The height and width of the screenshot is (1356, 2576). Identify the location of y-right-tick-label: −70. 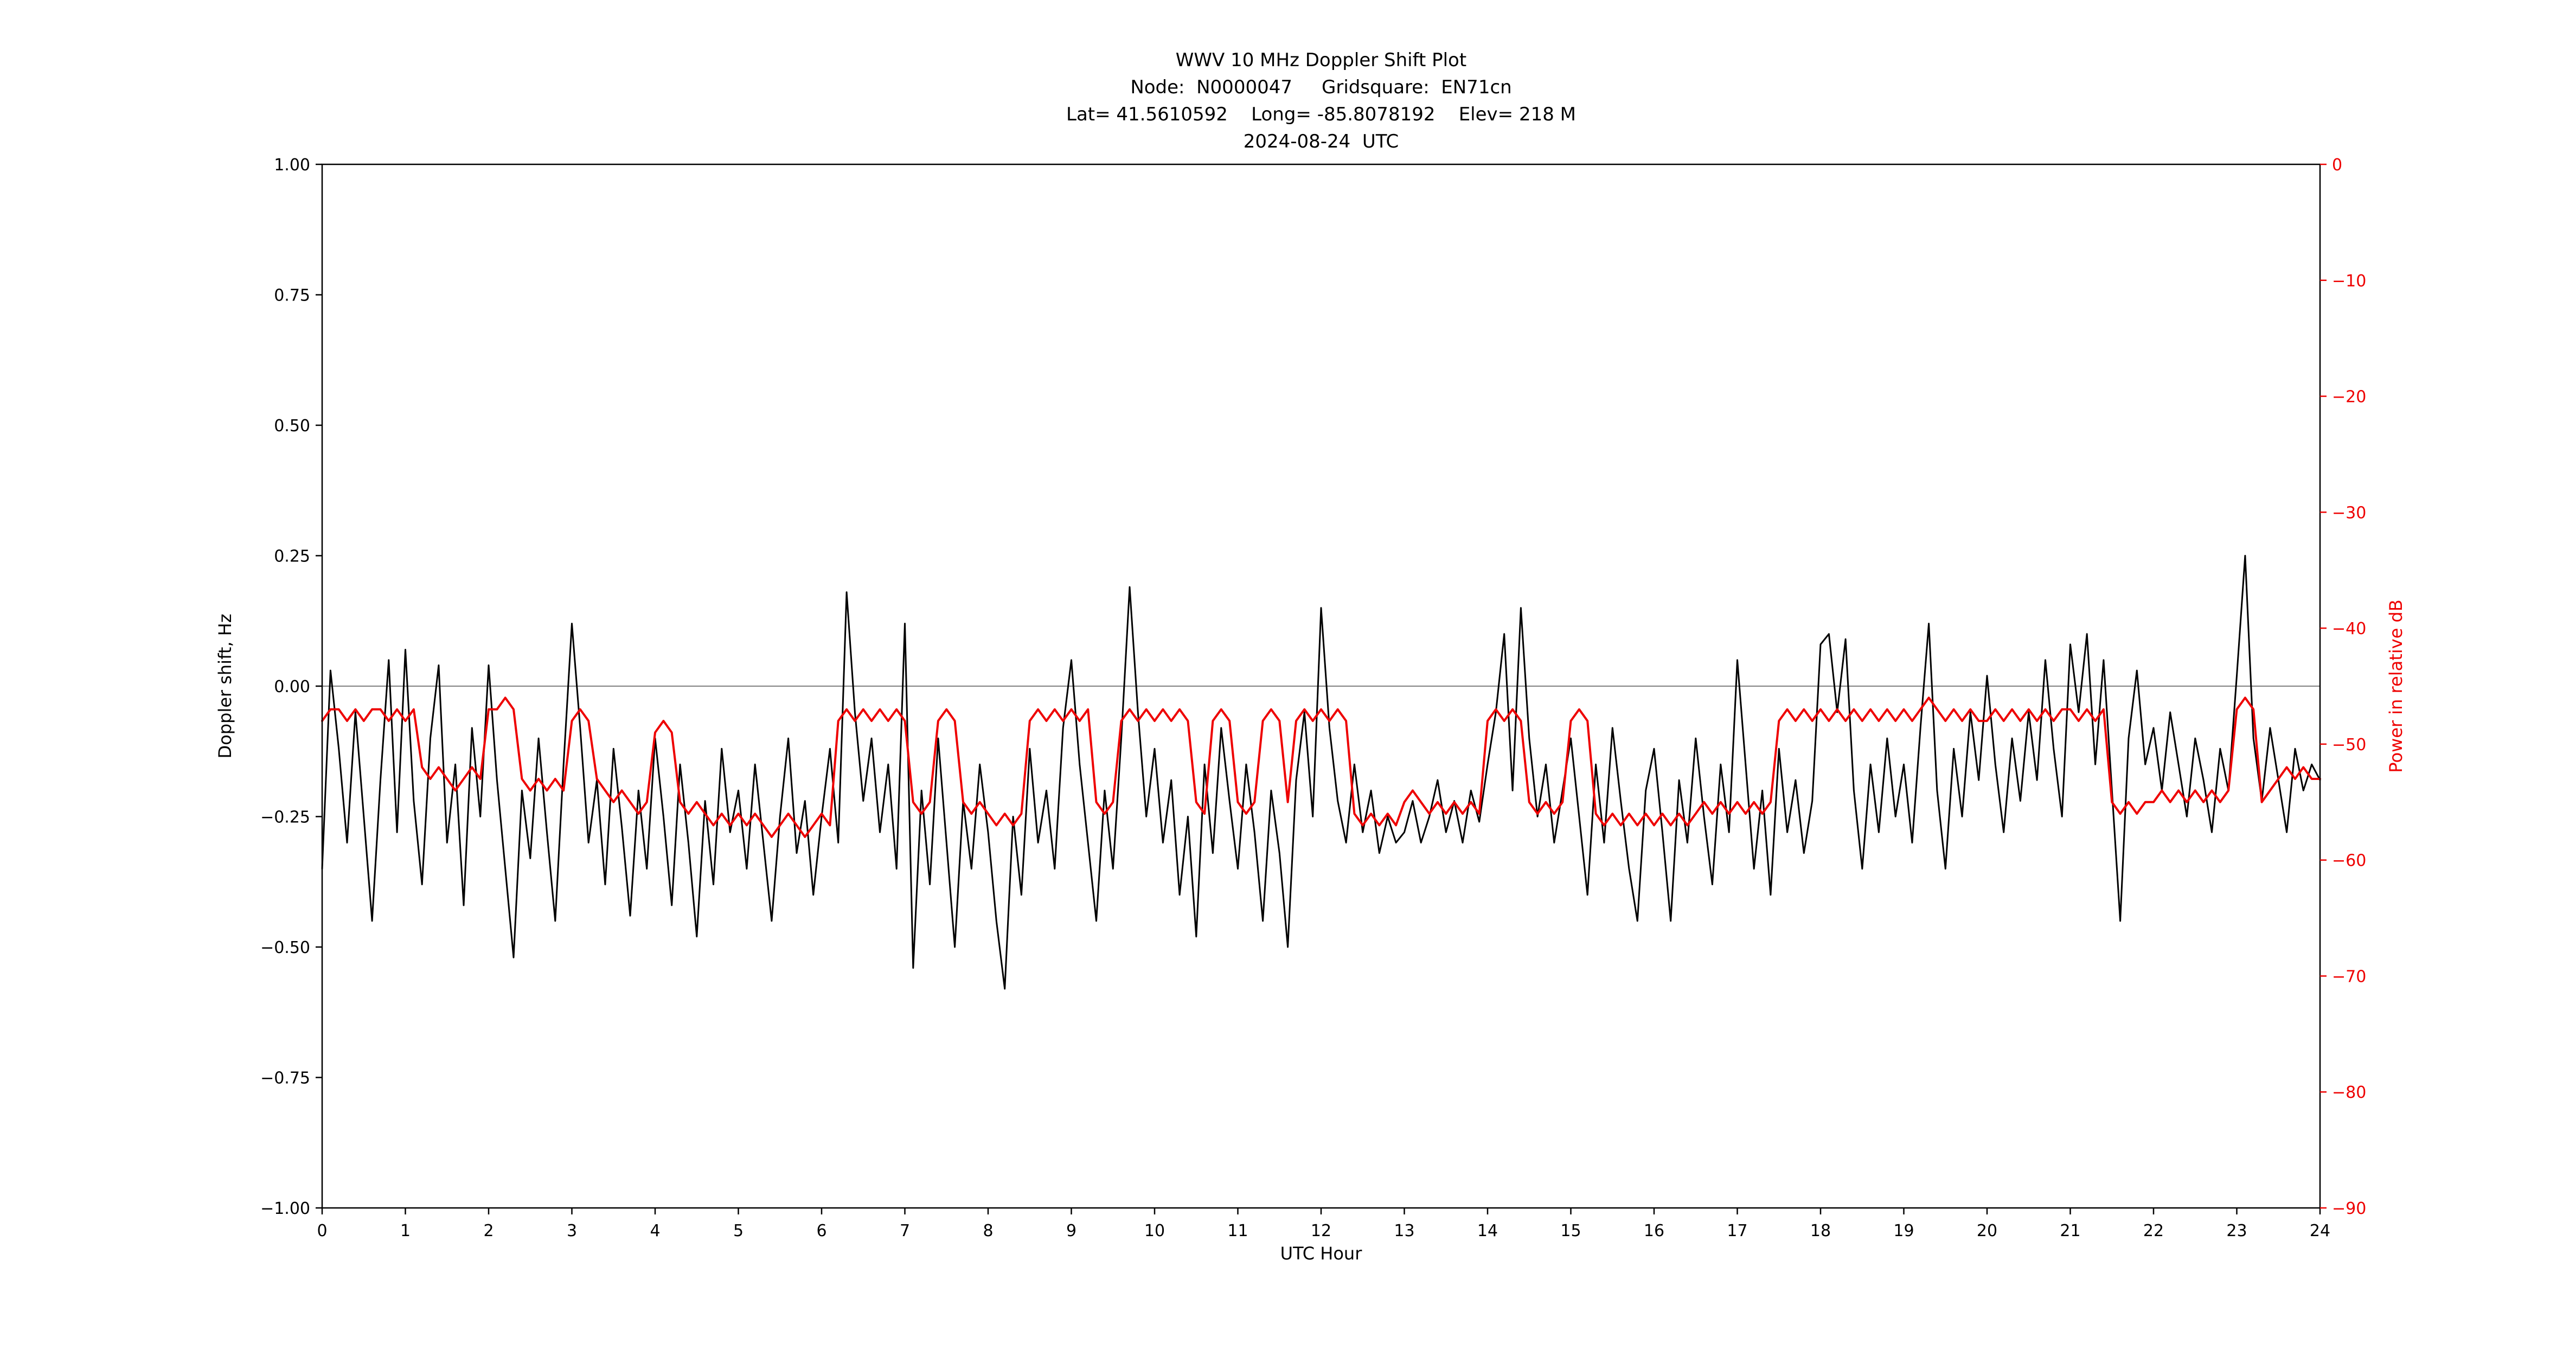
(2349, 976).